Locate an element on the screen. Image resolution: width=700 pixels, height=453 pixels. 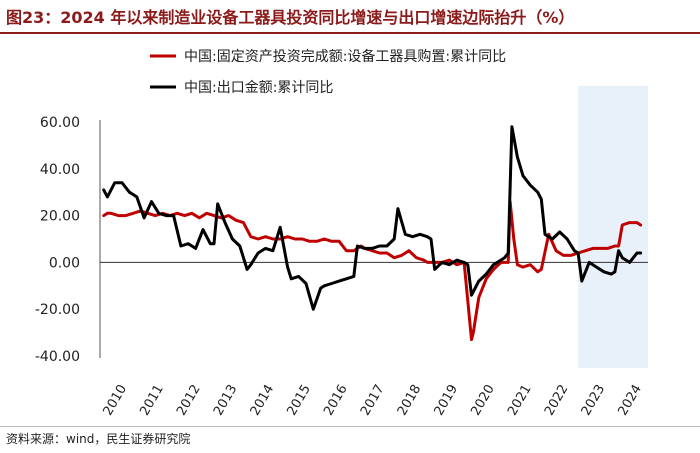
x-tick-label: 2019 is located at coordinates (447, 400).